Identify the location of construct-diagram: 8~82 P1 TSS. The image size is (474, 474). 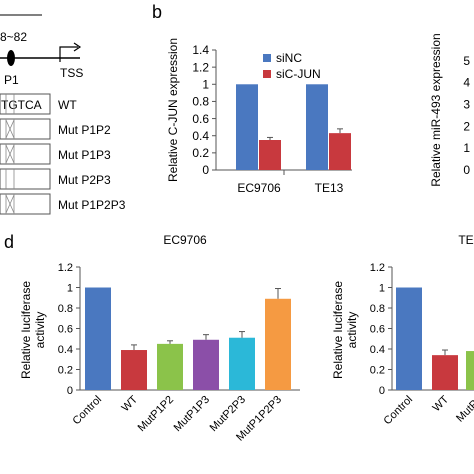
(41, 50).